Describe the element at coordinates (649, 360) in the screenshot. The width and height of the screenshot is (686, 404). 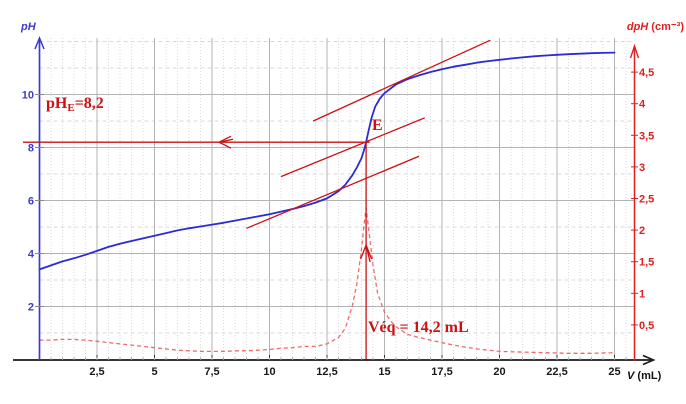
I see `x-axis-arrow-icon` at that location.